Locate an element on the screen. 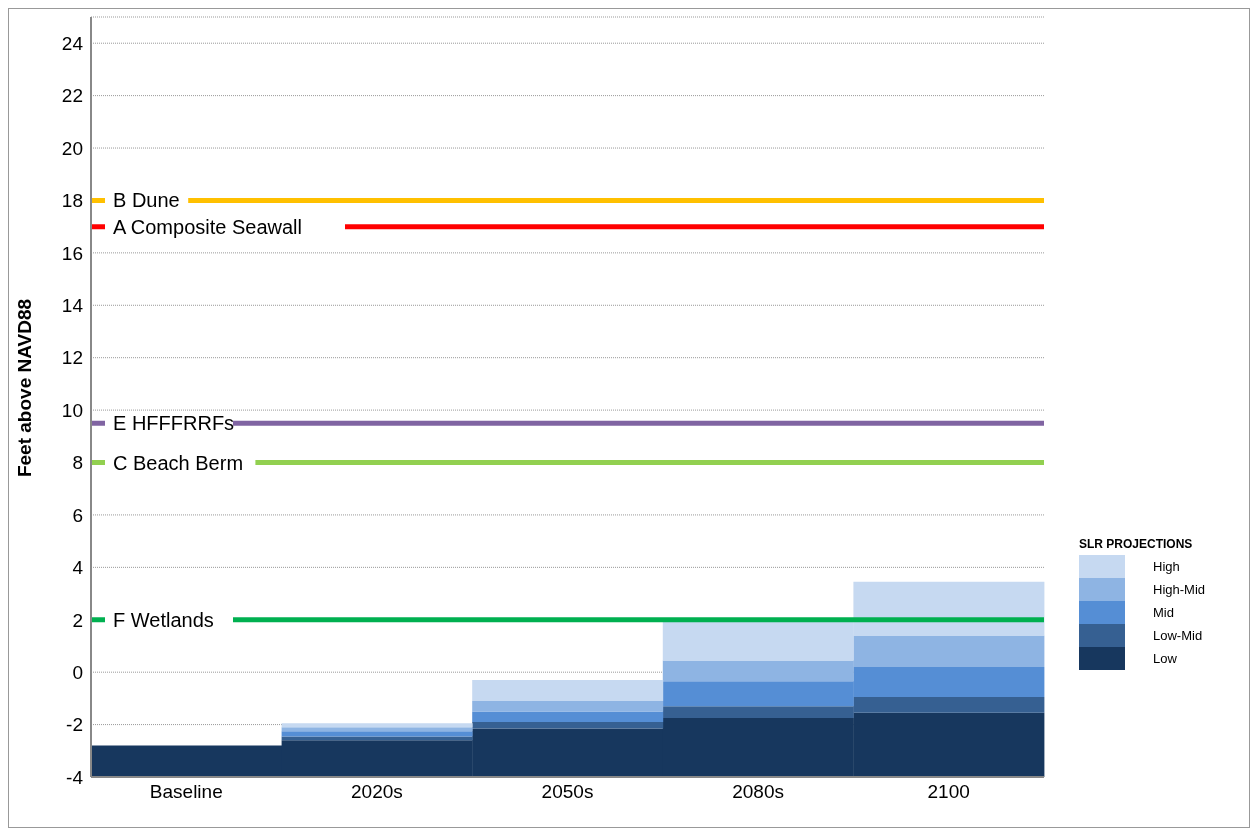  y-tick-label: 8 is located at coordinates (77, 463).